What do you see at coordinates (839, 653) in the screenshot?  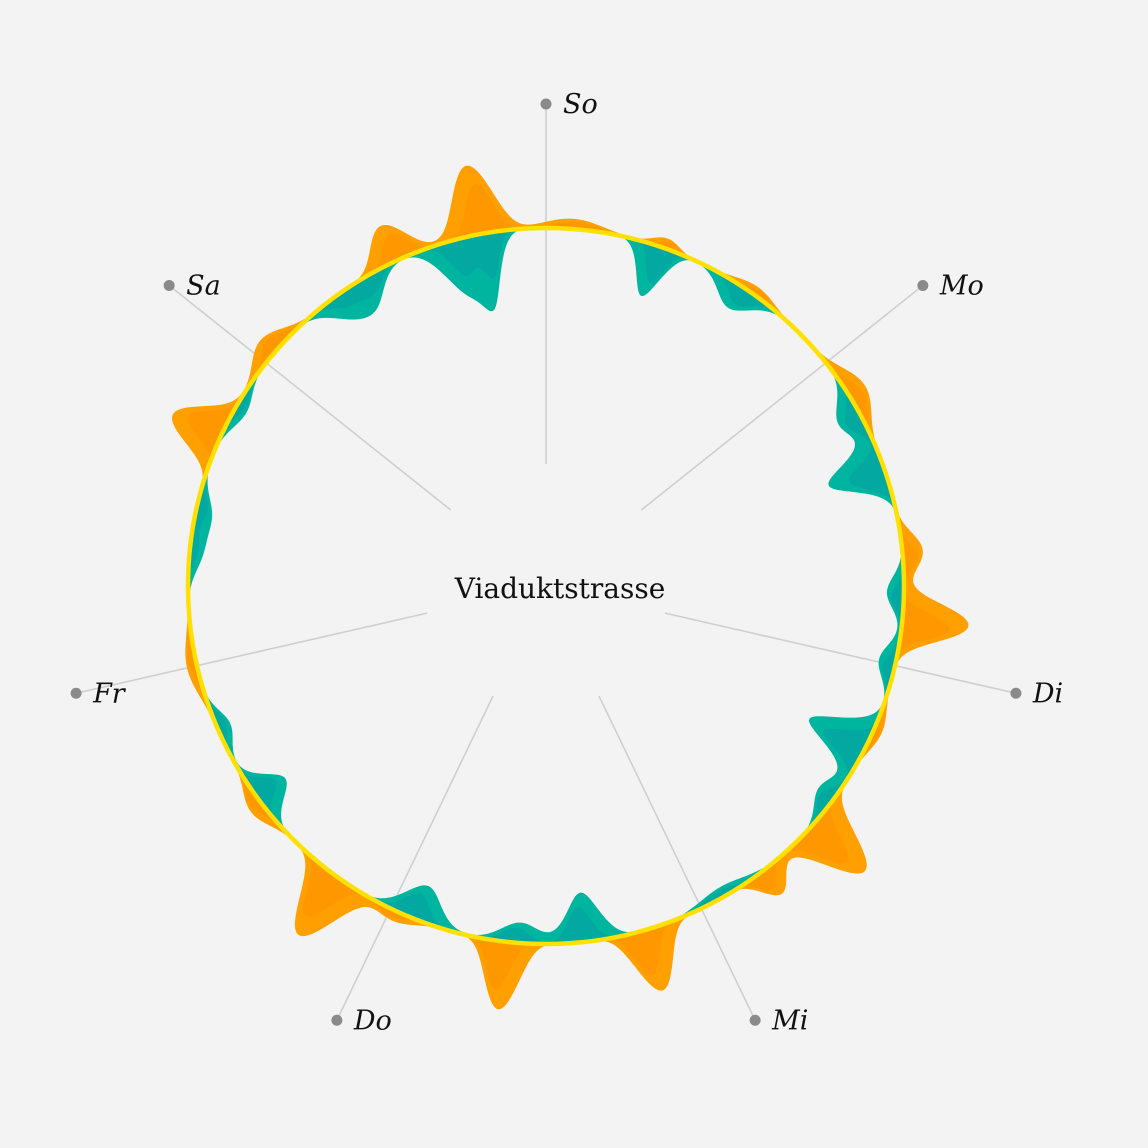 I see `spoke-di` at bounding box center [839, 653].